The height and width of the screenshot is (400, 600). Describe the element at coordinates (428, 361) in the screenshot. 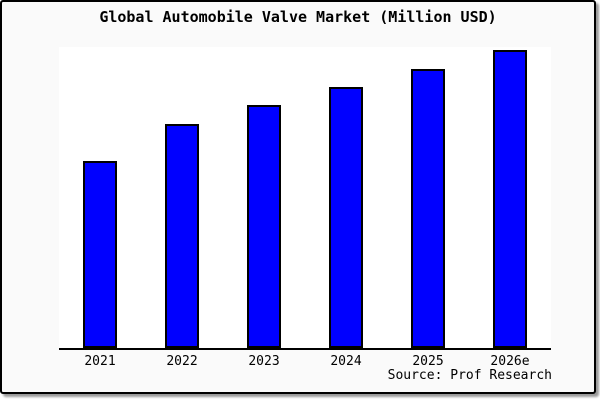

I see `x-tick-label-2025: 2025` at that location.